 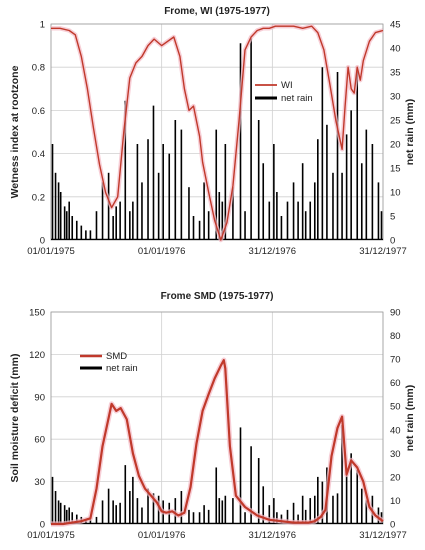 What do you see at coordinates (287, 85) in the screenshot?
I see `legend-label: WI` at bounding box center [287, 85].